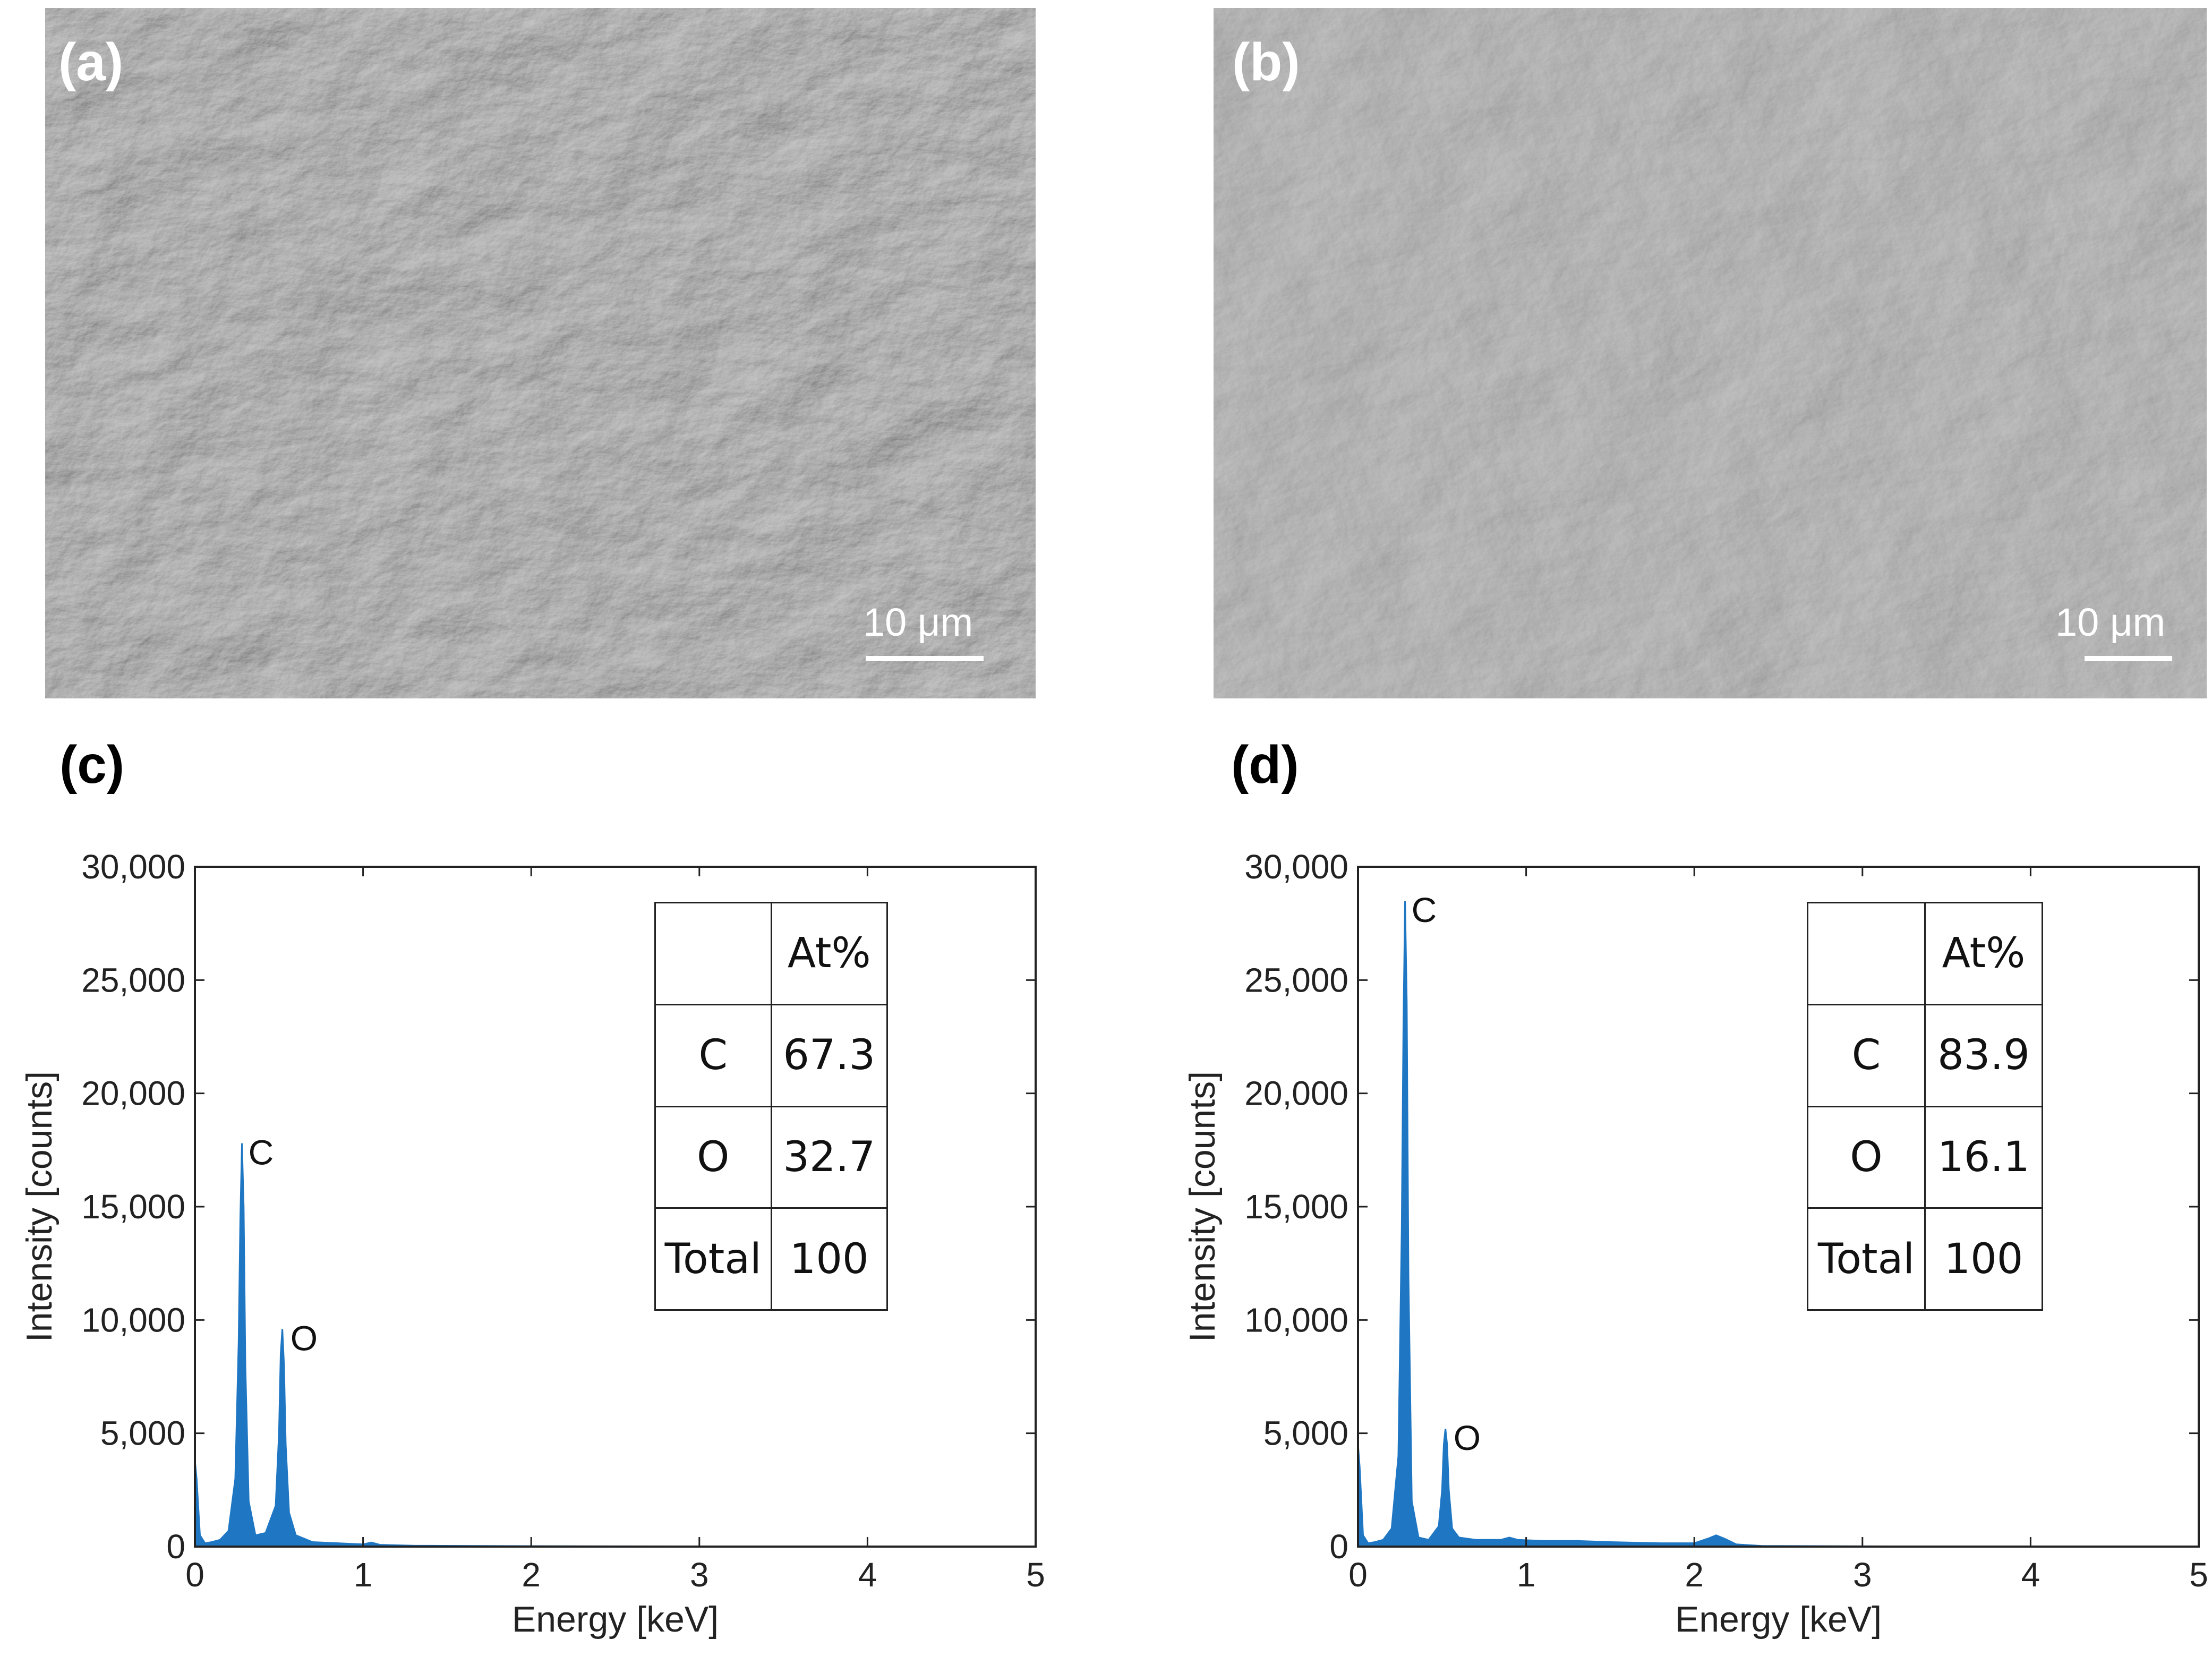 The width and height of the screenshot is (2212, 1656). Describe the element at coordinates (918, 622) in the screenshot. I see `scalebar-text-a: 10 μm` at that location.